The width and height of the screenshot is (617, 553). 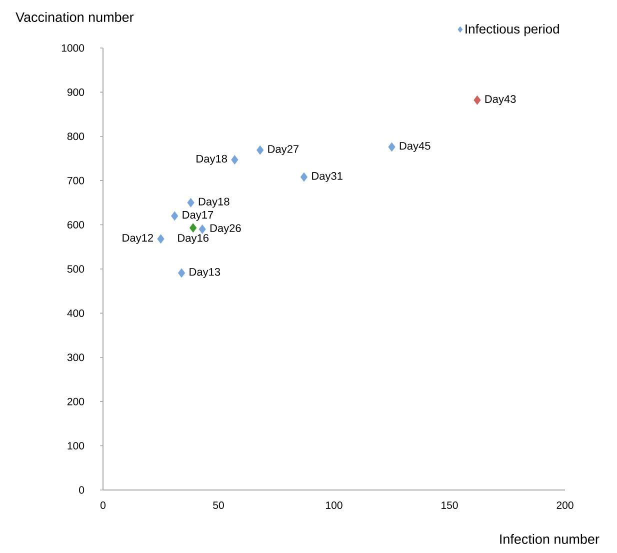 What do you see at coordinates (500, 100) in the screenshot?
I see `annotation: Day43` at bounding box center [500, 100].